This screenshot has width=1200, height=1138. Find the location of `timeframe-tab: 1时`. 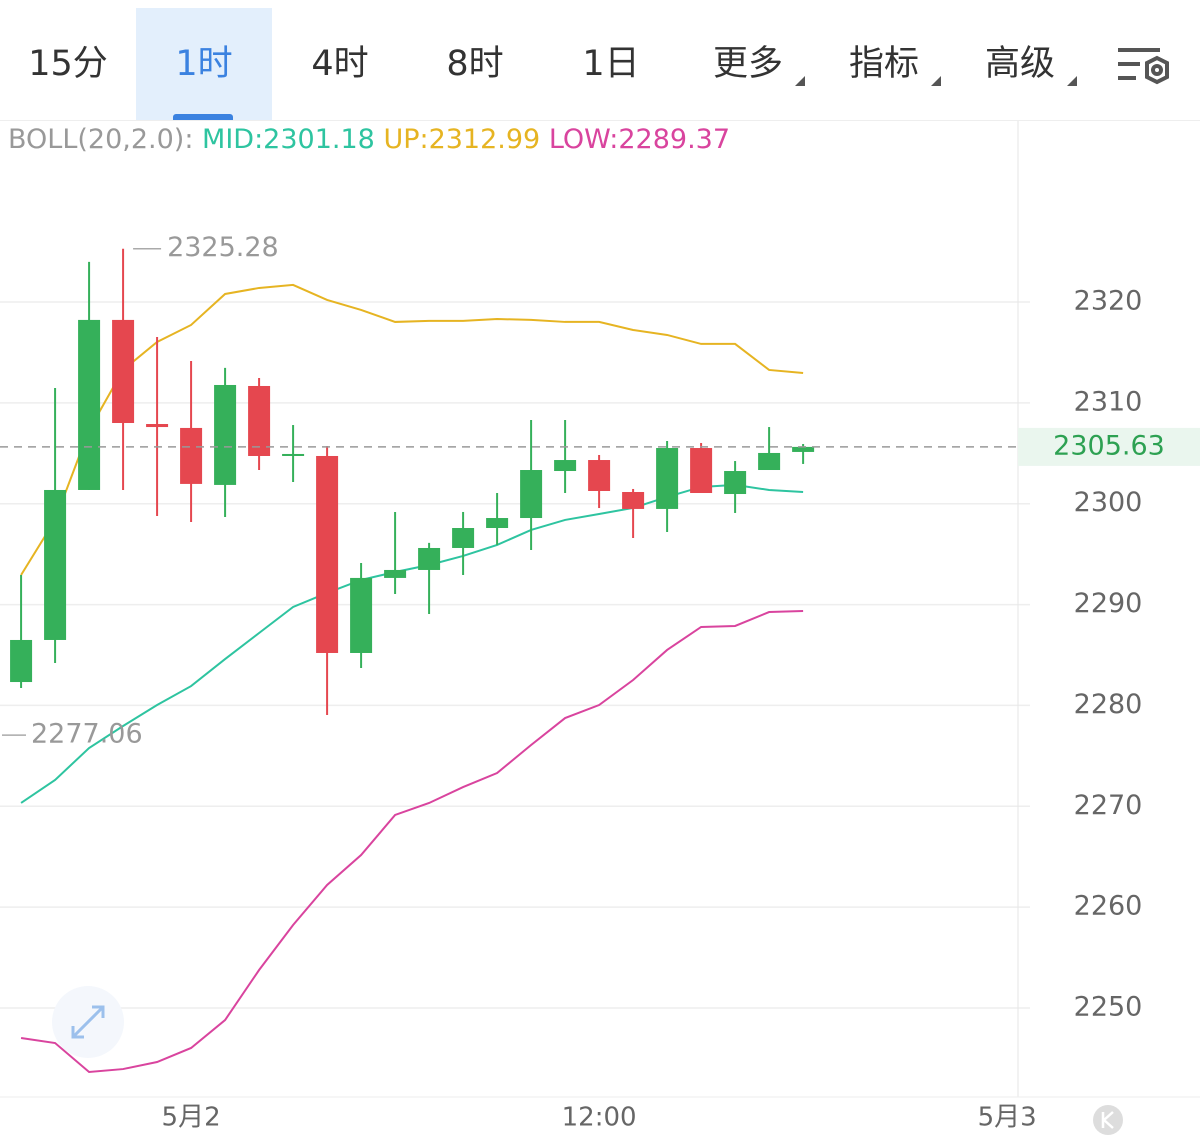

timeframe-tab: 1时 is located at coordinates (204, 64).